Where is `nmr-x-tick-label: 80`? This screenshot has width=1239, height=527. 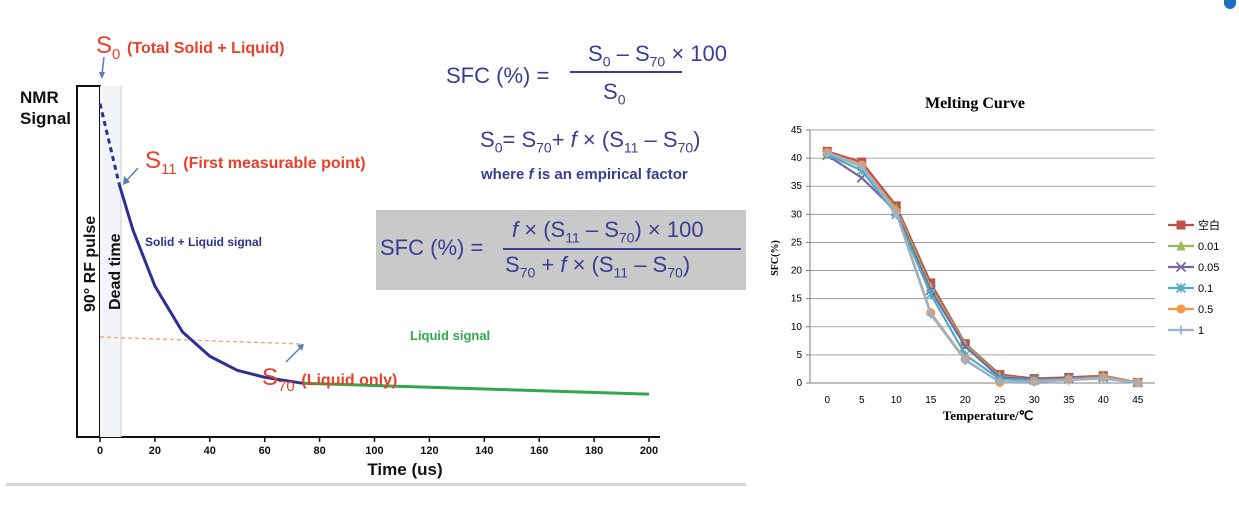 nmr-x-tick-label: 80 is located at coordinates (319, 451).